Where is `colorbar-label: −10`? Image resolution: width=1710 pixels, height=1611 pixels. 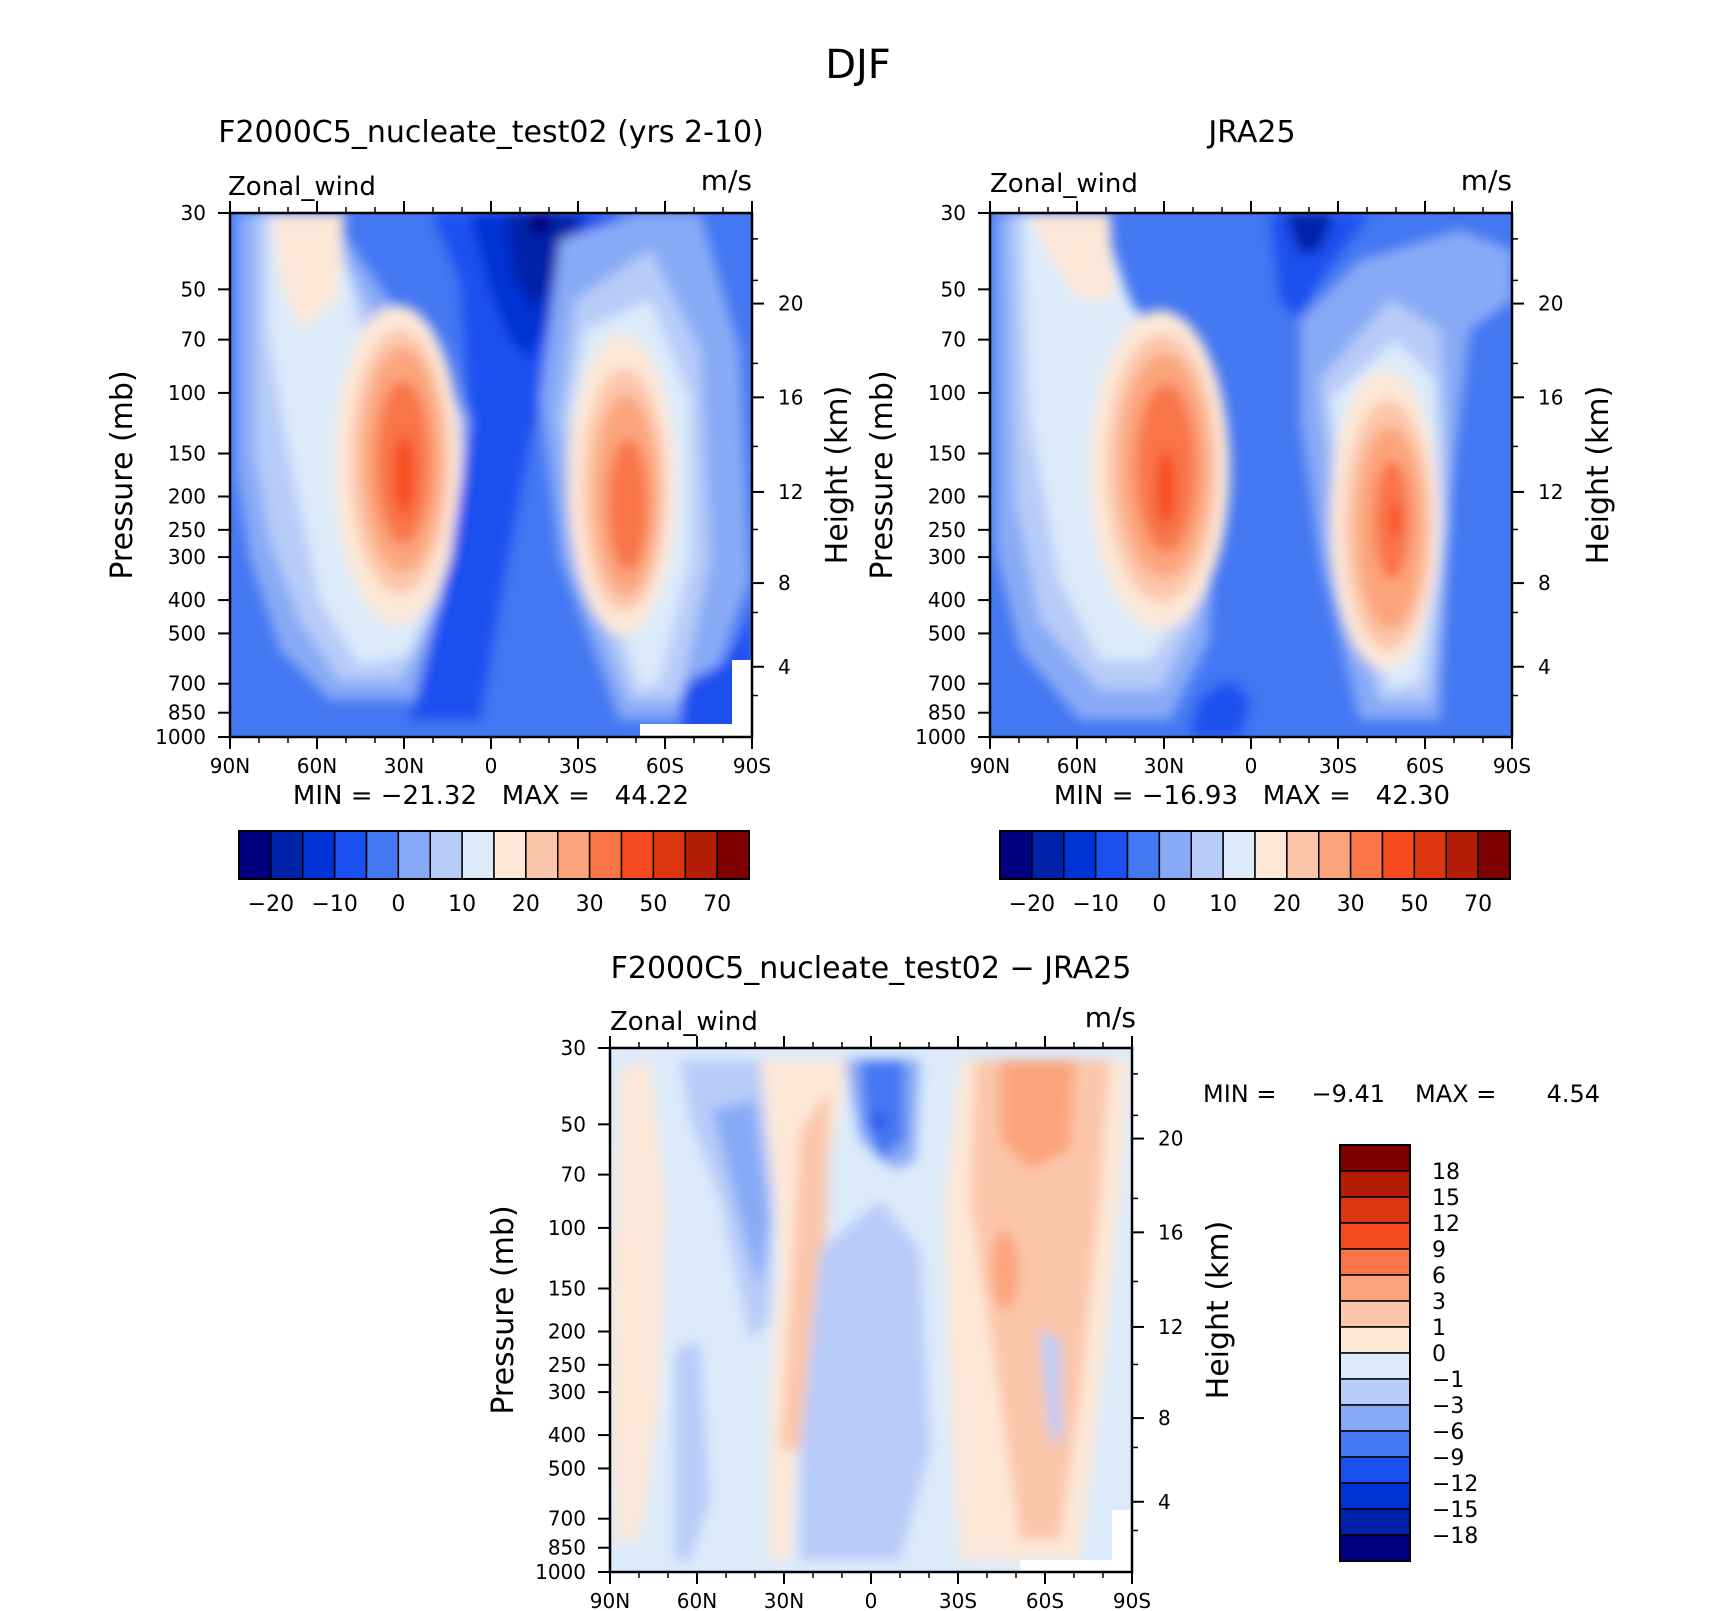 colorbar-label: −10 is located at coordinates (334, 904).